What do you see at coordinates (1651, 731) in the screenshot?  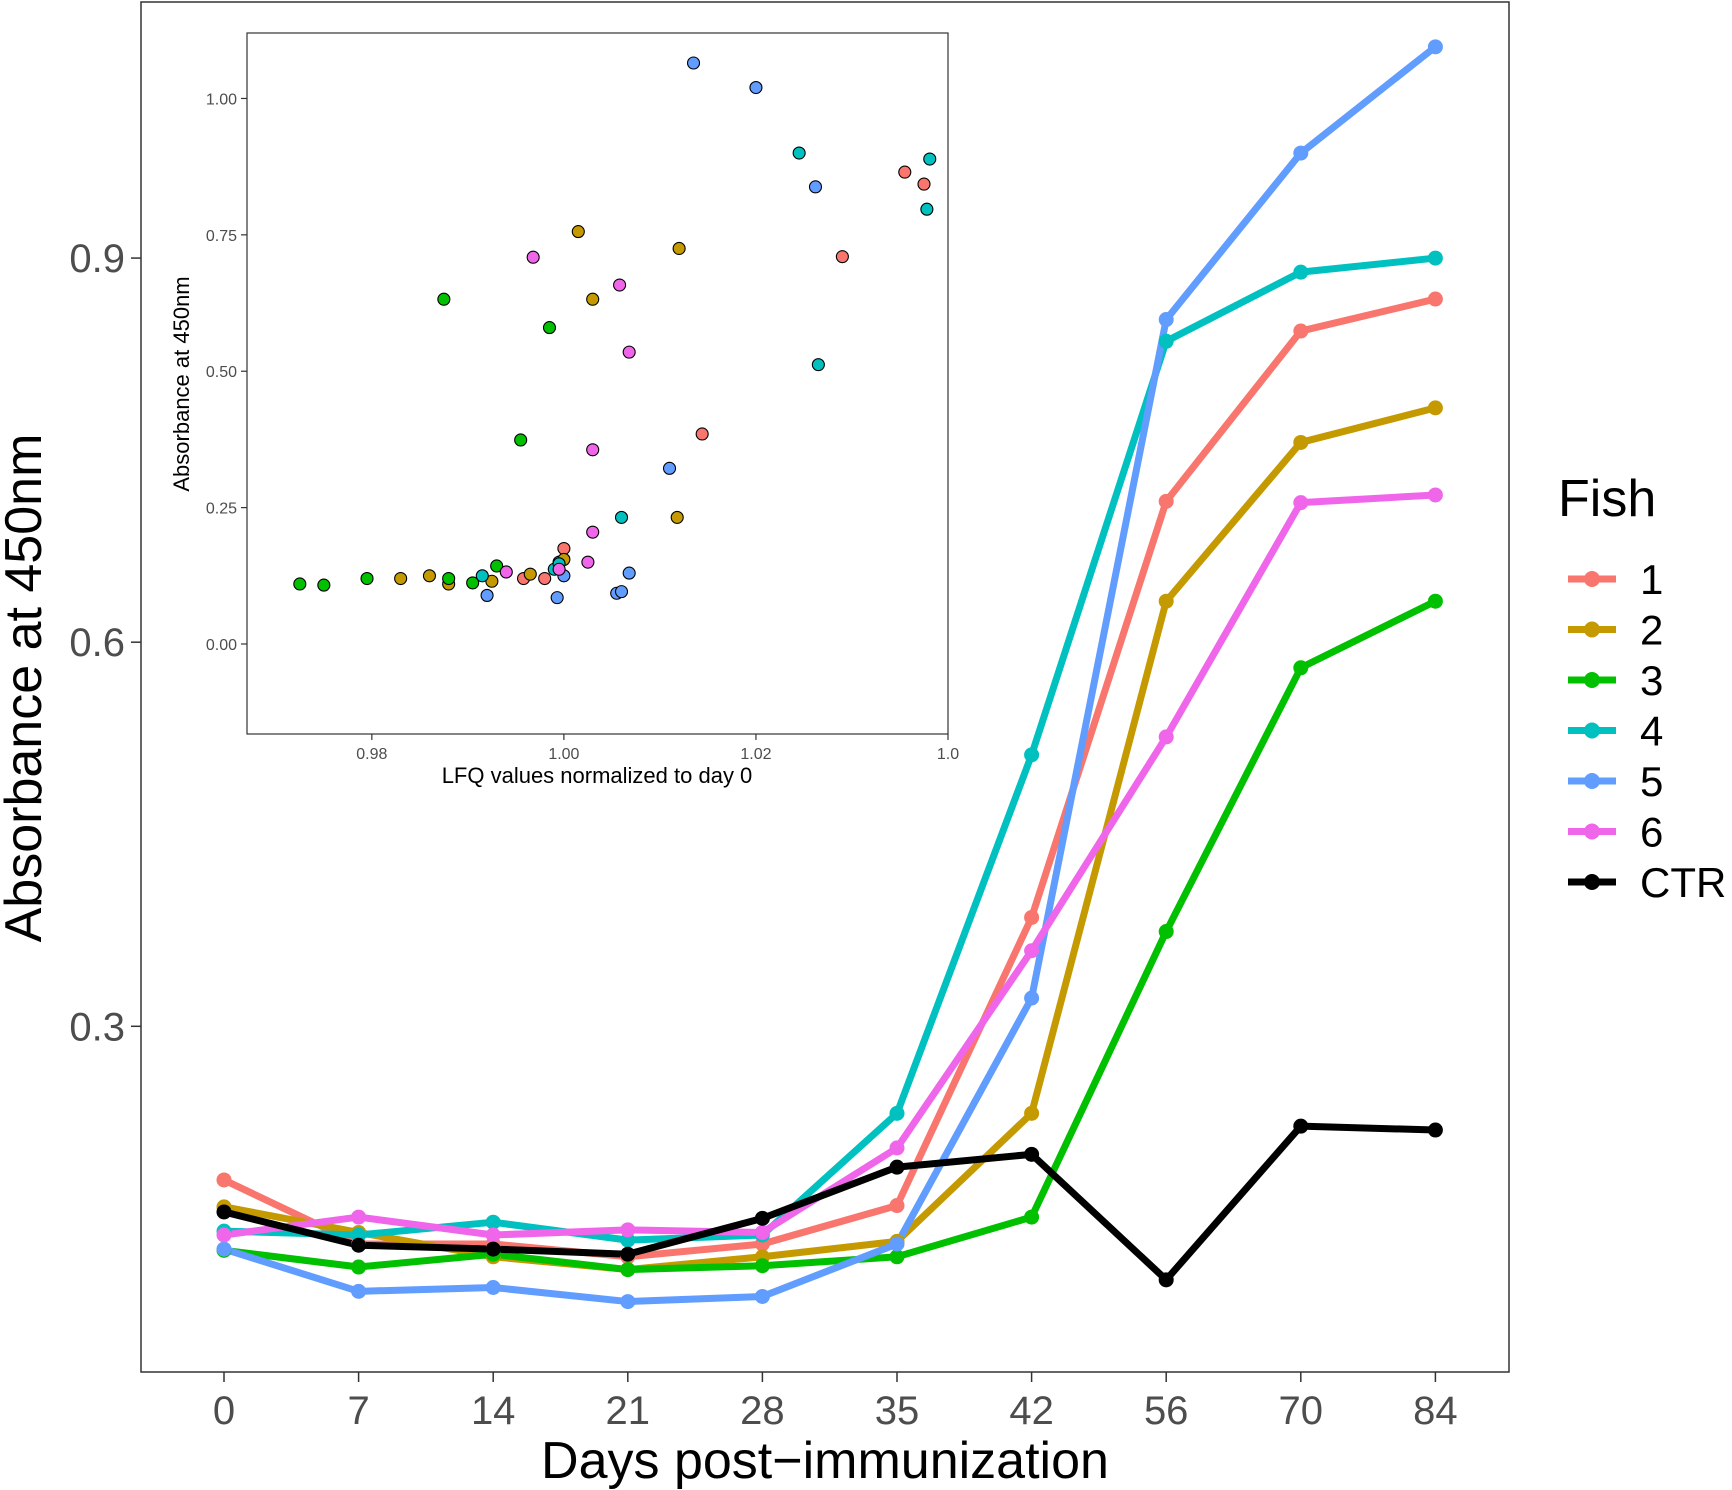 I see `legend-label-4: 4` at bounding box center [1651, 731].